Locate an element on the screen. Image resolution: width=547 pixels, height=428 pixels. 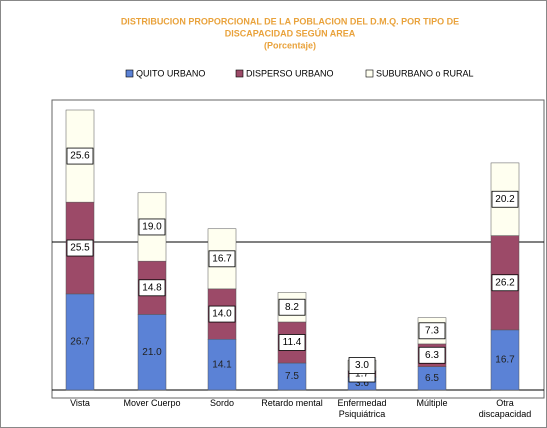
value-label: 3.6 is located at coordinates (362, 383).